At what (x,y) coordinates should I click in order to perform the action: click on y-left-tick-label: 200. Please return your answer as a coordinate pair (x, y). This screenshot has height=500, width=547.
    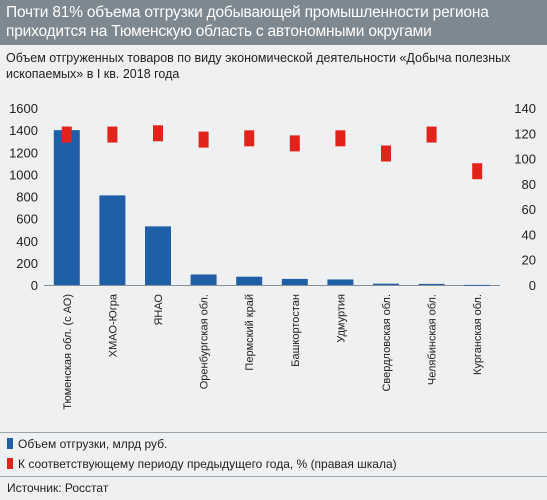
    Looking at the image, I should click on (27, 263).